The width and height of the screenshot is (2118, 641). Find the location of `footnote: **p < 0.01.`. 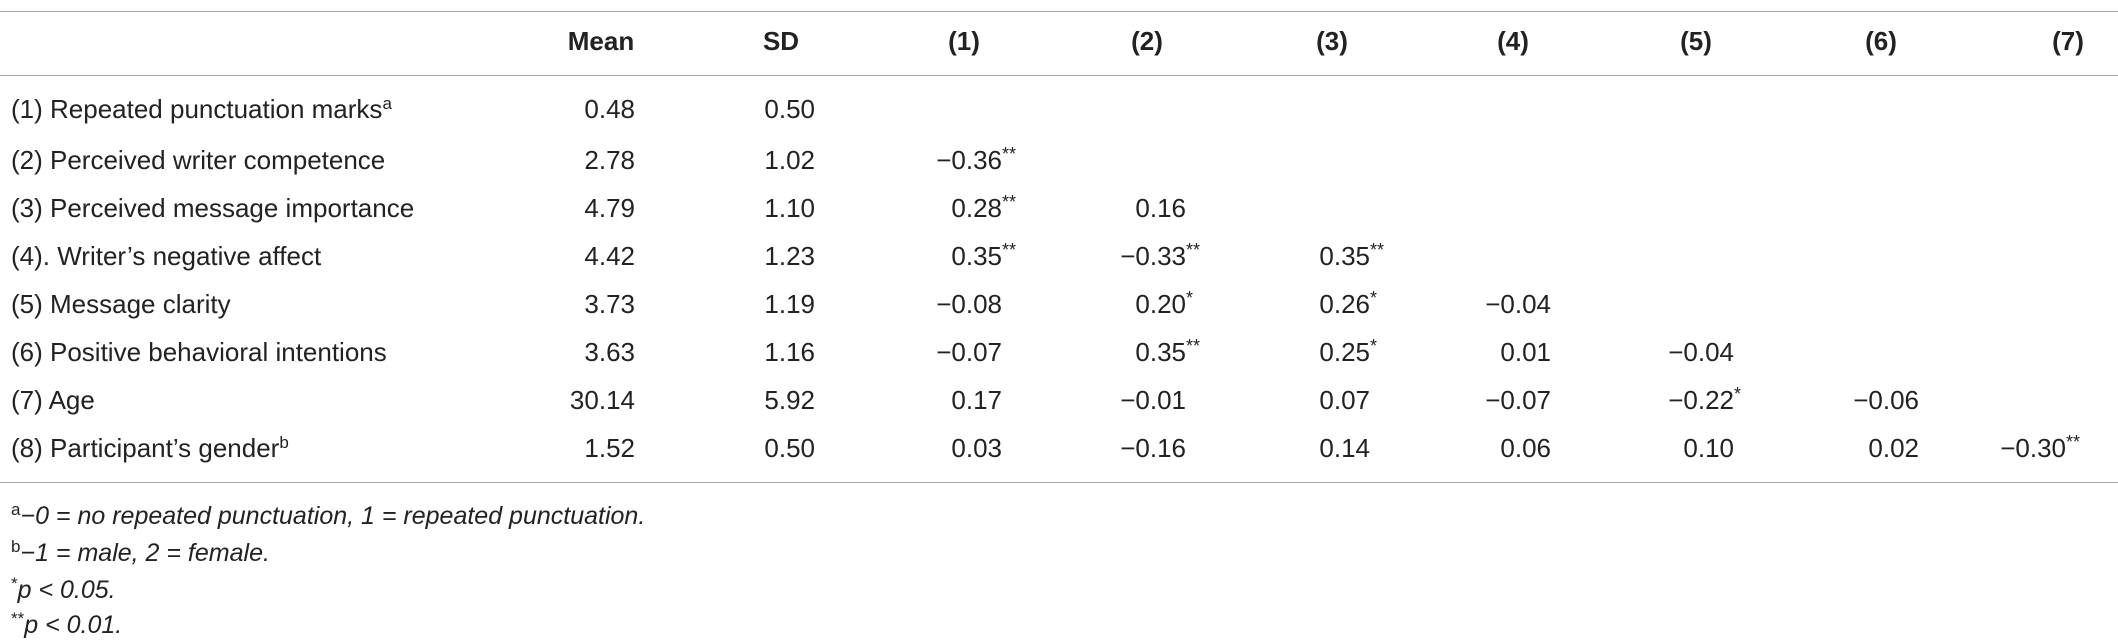

footnote: **p < 0.01. is located at coordinates (66, 625).